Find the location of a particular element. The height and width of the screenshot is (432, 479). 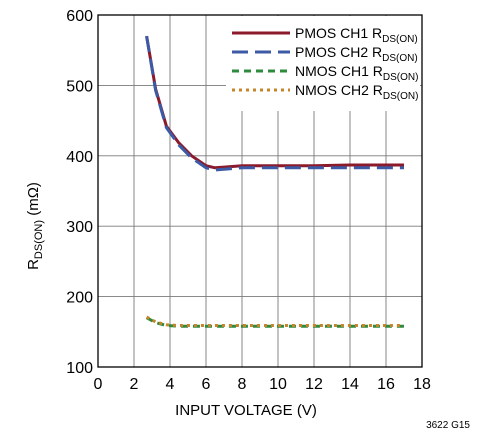

x-tick-label: 0 is located at coordinates (98, 384).